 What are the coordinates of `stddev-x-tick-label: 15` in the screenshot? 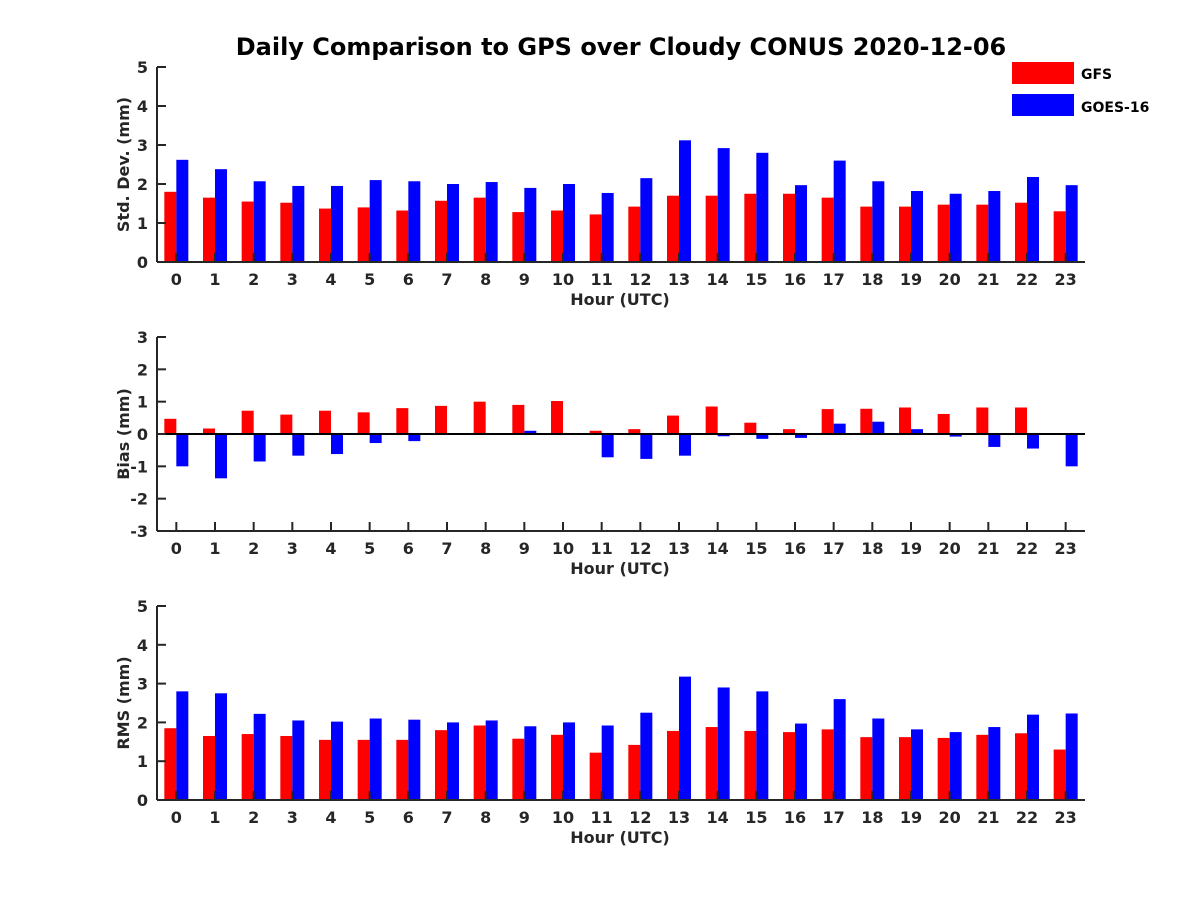 It's located at (756, 279).